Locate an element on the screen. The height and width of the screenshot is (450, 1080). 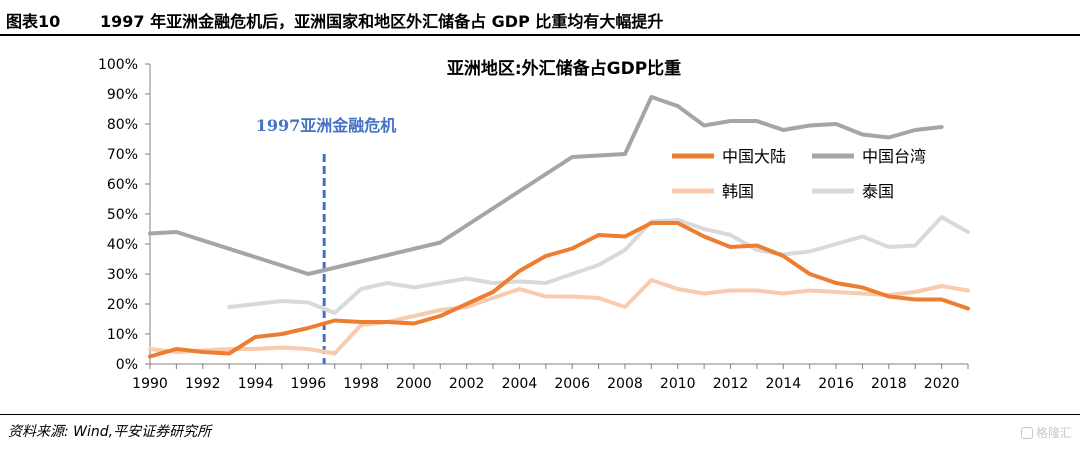
x-tick-label: 1992 is located at coordinates (203, 384).